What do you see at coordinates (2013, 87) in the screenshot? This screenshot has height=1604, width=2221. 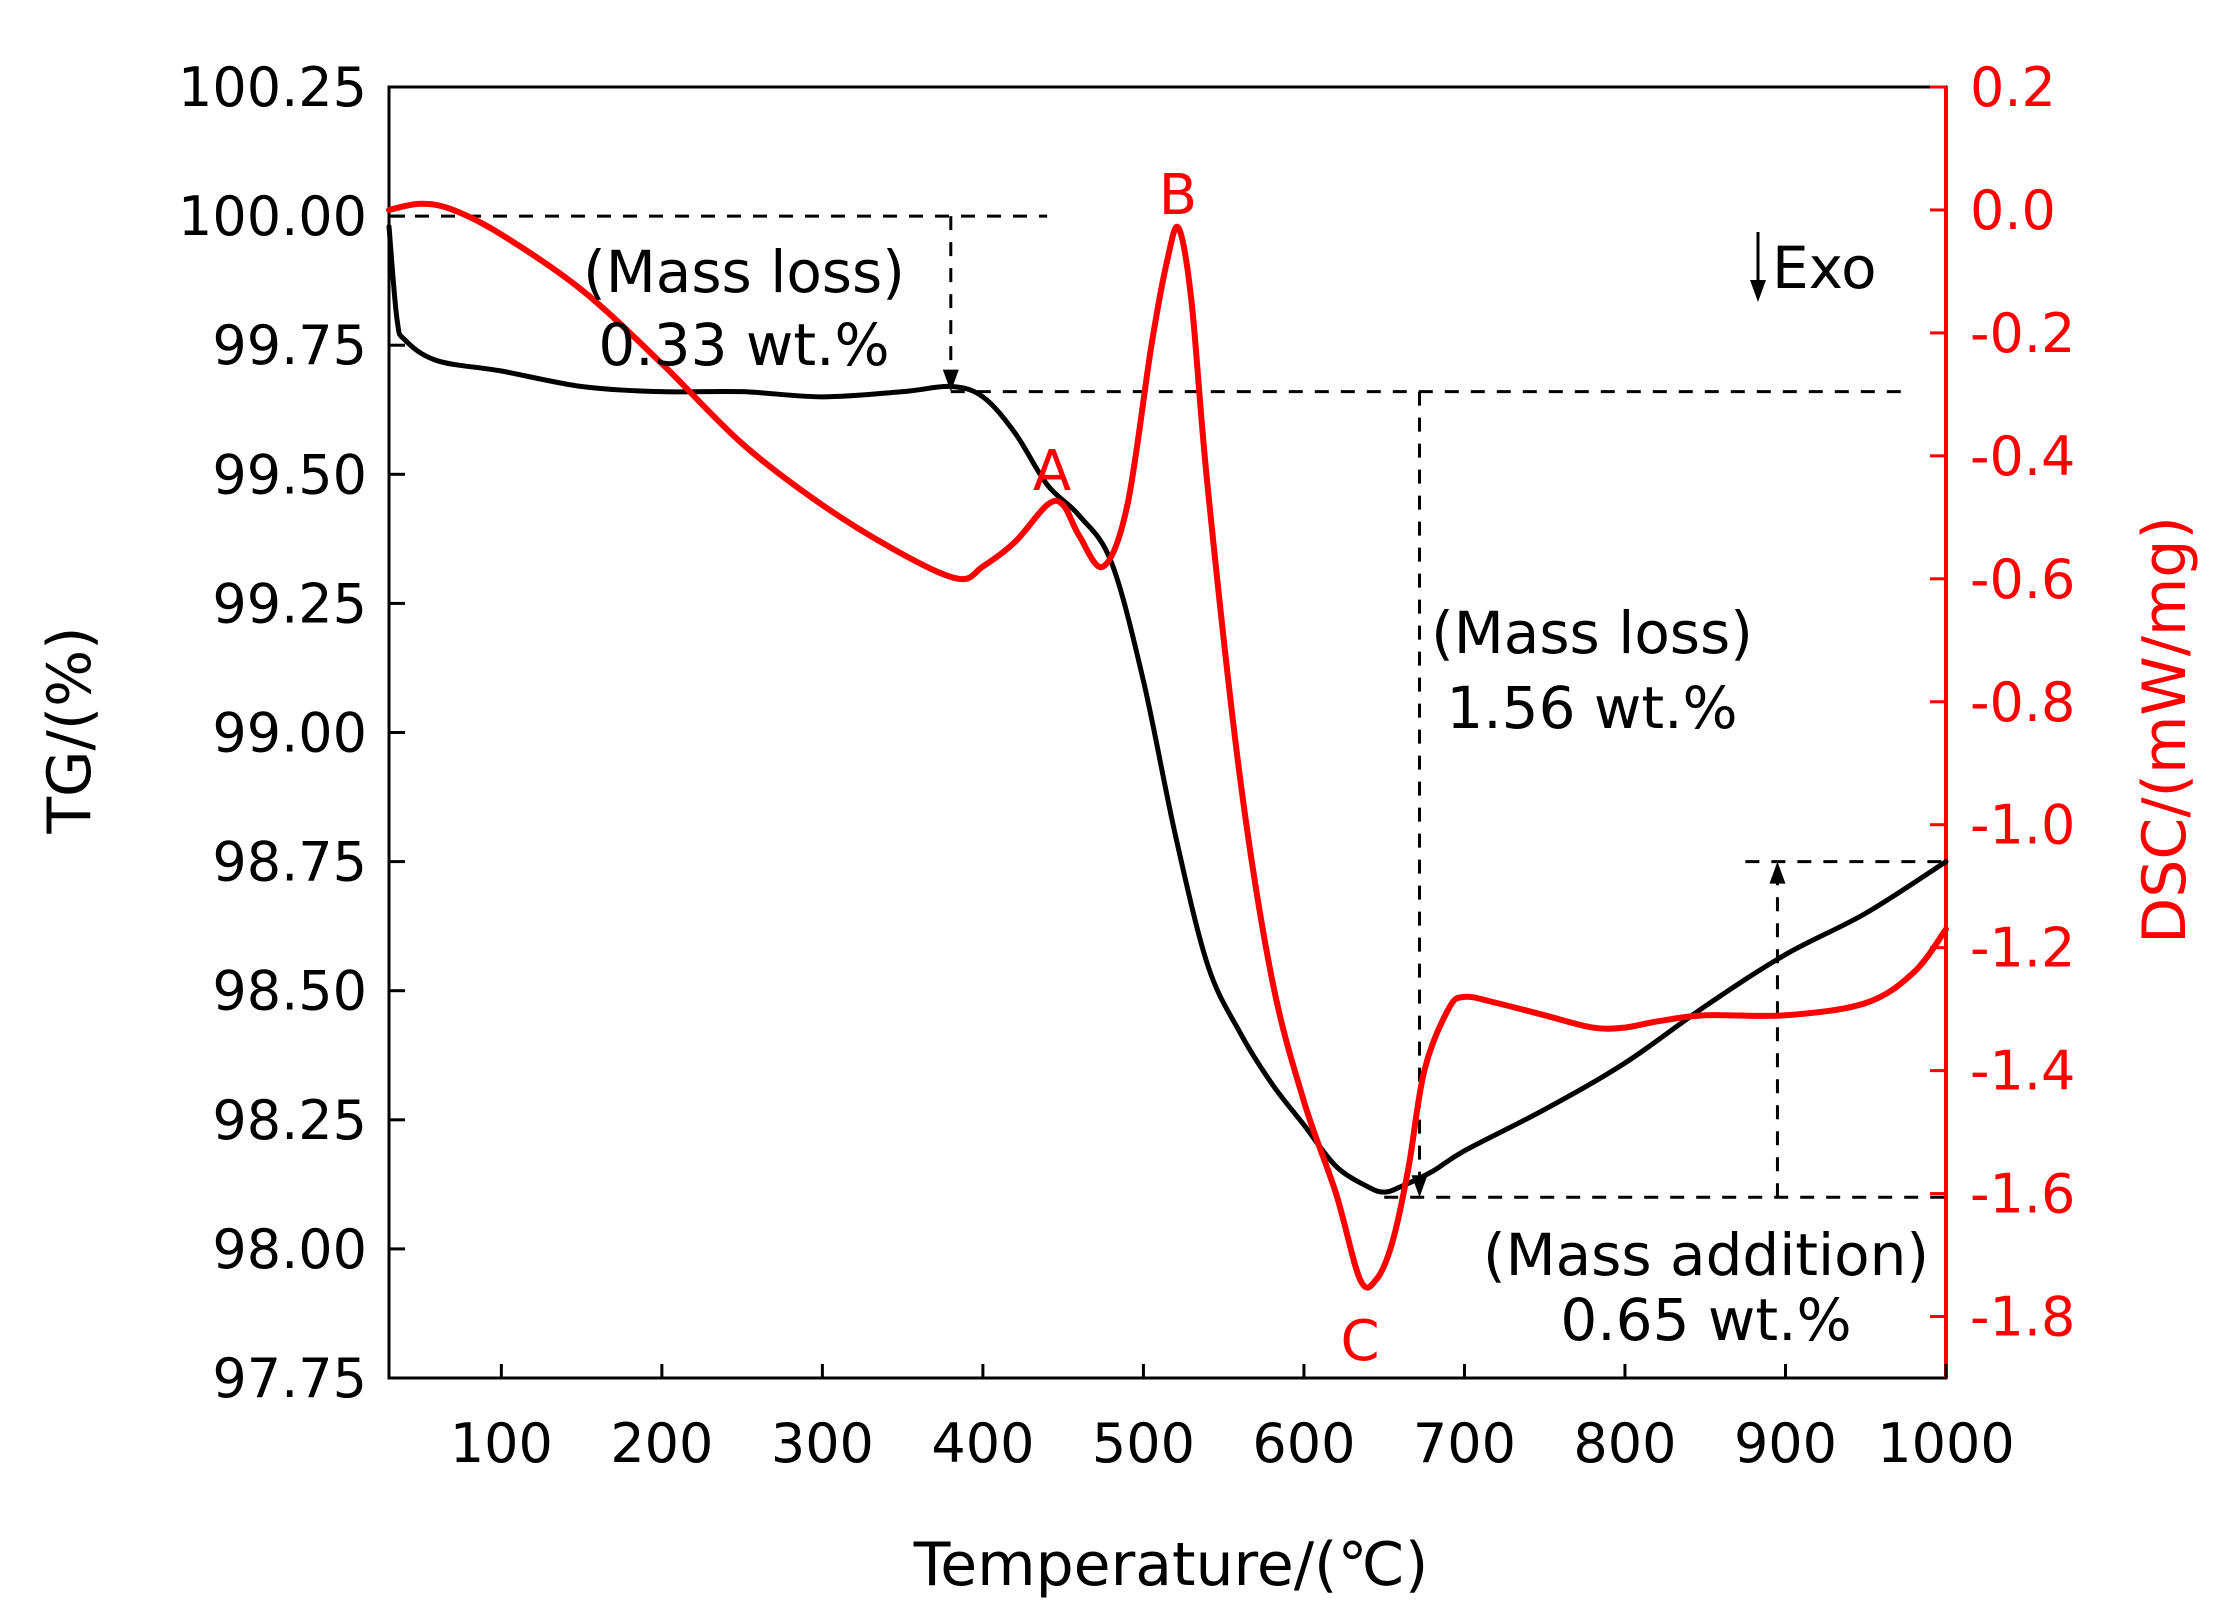 I see `y-right-tick-label: 0.2` at bounding box center [2013, 87].